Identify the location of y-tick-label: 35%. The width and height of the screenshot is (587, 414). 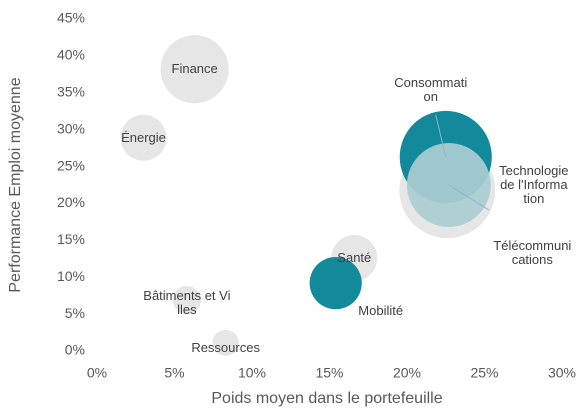
(71, 91).